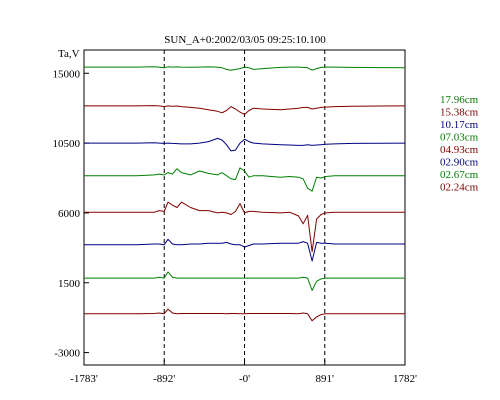 This screenshot has width=500, height=400. I want to click on legend-entry-4: 04.93cm, so click(459, 150).